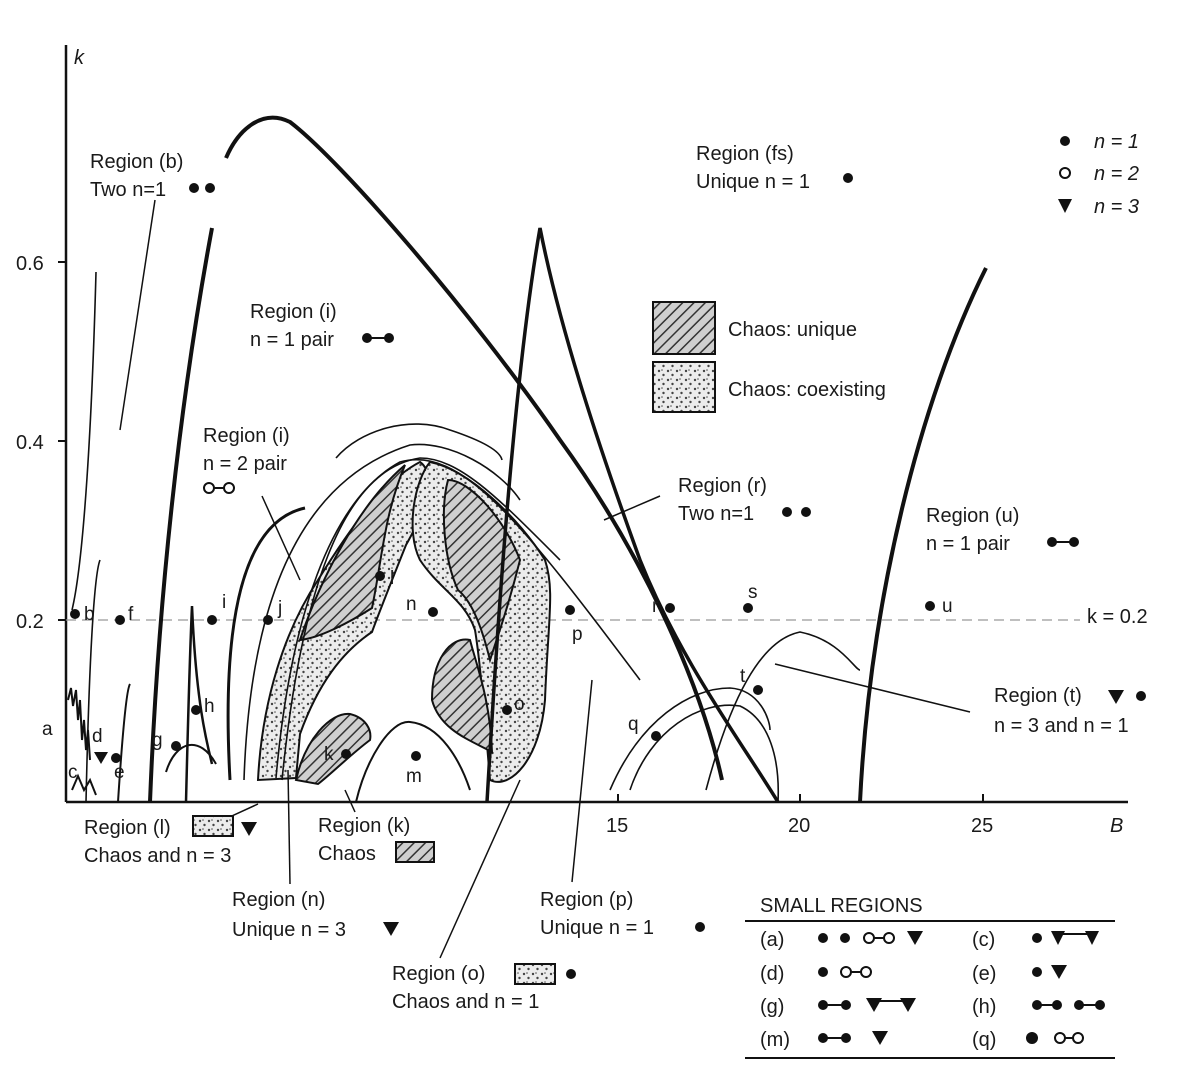  I want to click on point-m-label: m, so click(414, 776).